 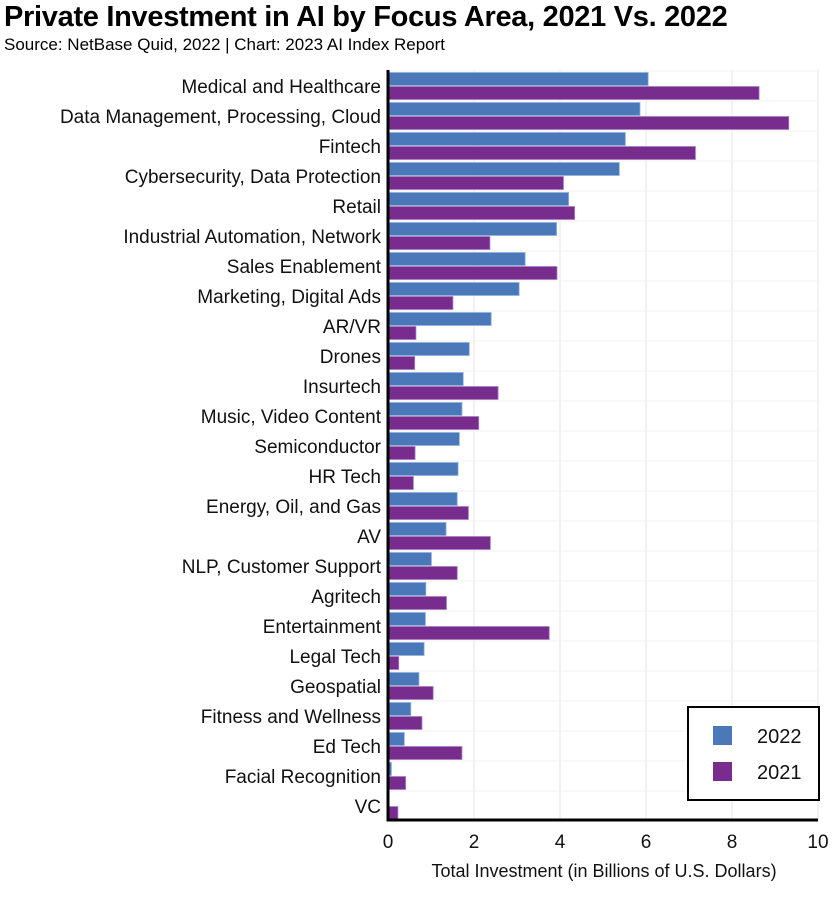 What do you see at coordinates (472, 273) in the screenshot?
I see `bar-2021: Sales Enablement (2021): 3.93` at bounding box center [472, 273].